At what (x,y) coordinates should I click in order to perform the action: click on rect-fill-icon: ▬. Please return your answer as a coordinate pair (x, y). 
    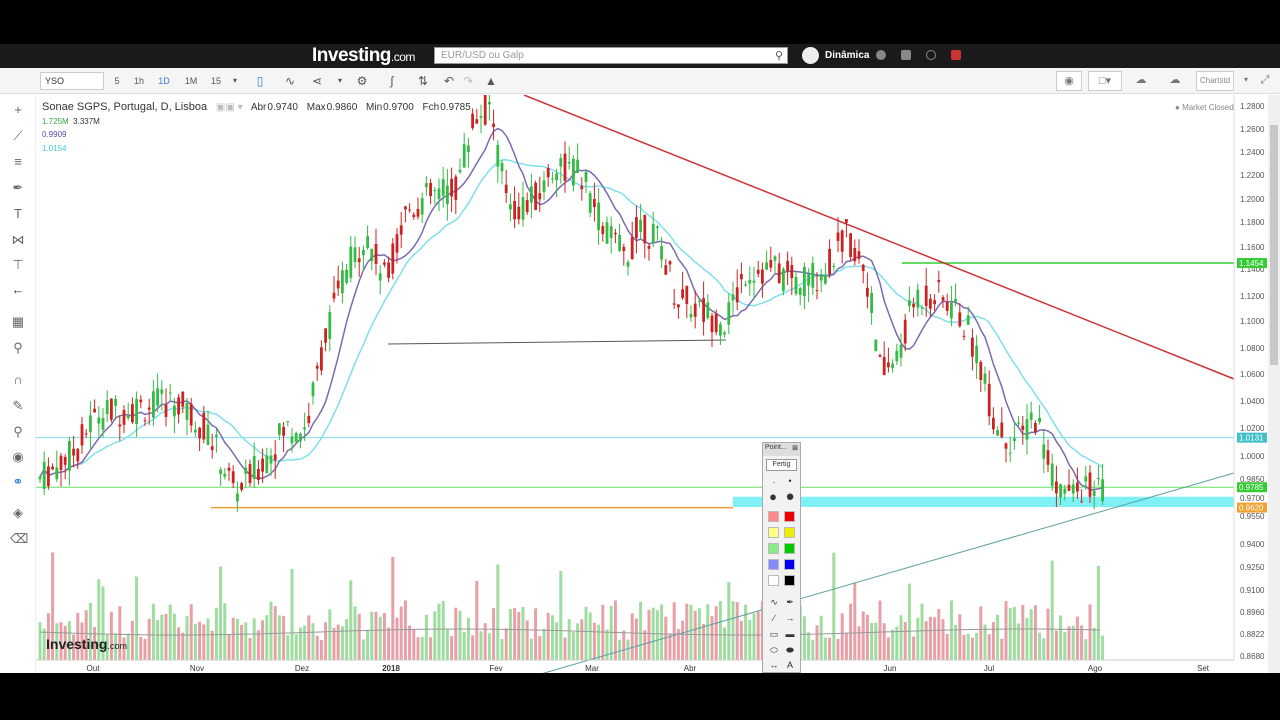
    Looking at the image, I should click on (790, 634).